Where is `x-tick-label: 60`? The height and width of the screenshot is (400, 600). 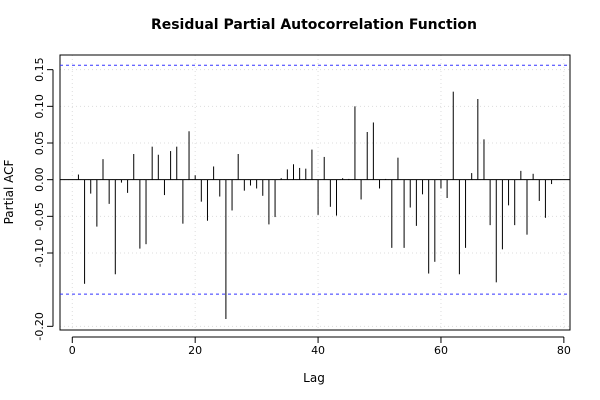
x-tick-label: 60 is located at coordinates (441, 350).